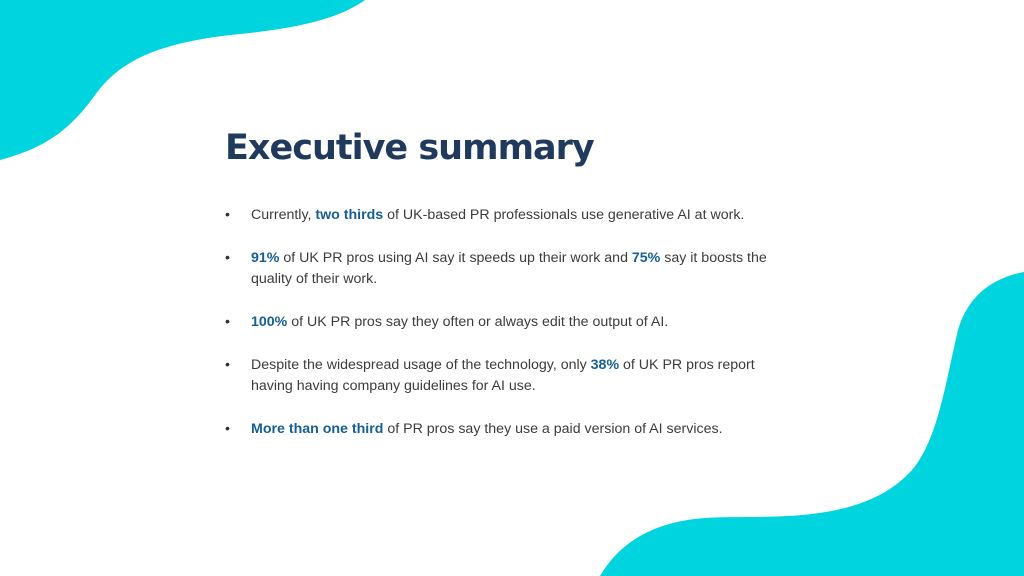  What do you see at coordinates (269, 322) in the screenshot?
I see `highlight-stat: 100%` at bounding box center [269, 322].